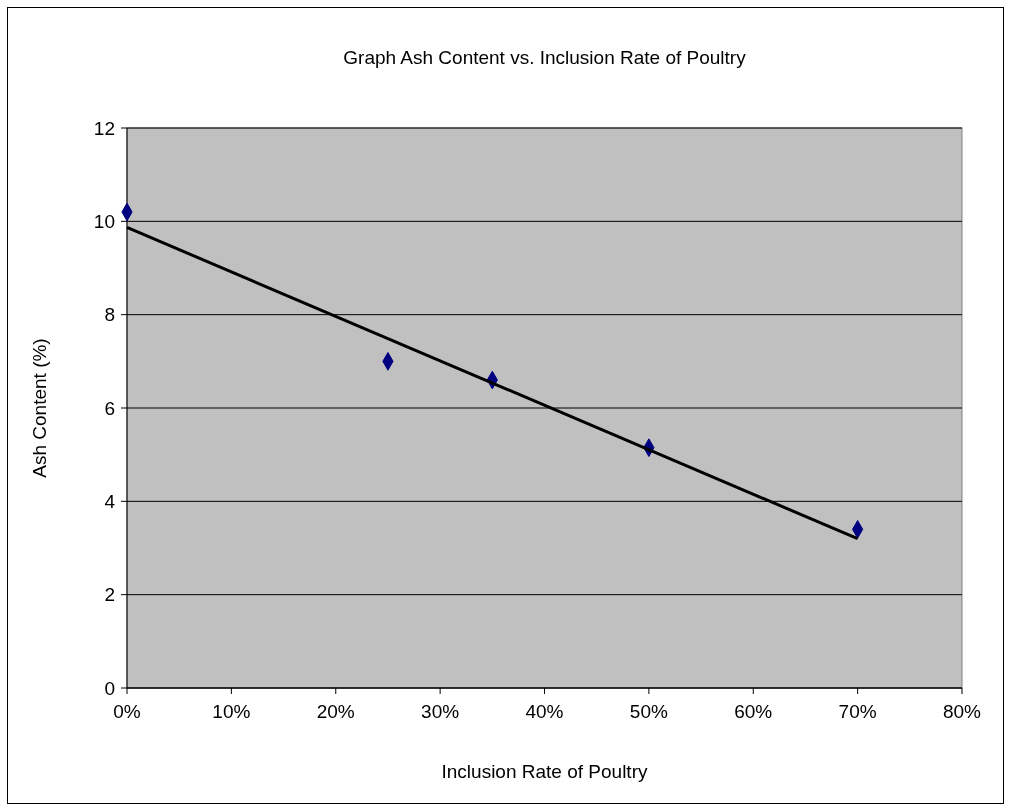 The image size is (1011, 811). I want to click on y-tick-label: 10, so click(104, 221).